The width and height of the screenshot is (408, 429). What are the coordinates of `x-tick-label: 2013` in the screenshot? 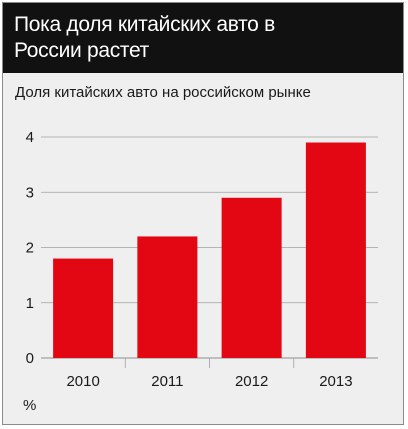 It's located at (335, 381).